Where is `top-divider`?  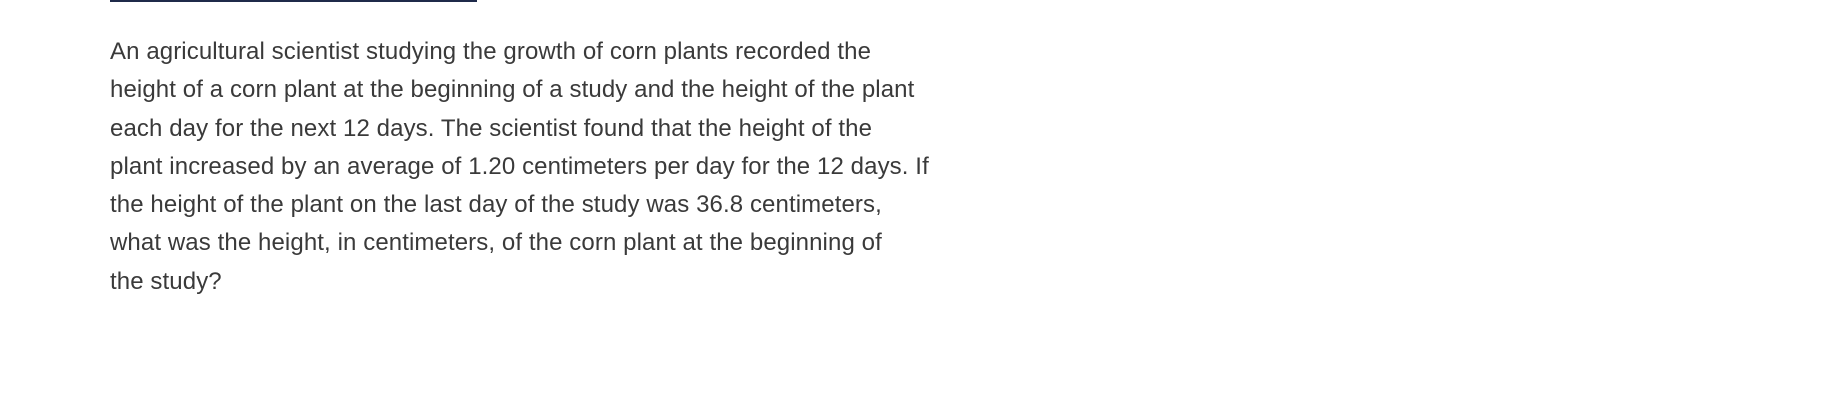 top-divider is located at coordinates (293, 1).